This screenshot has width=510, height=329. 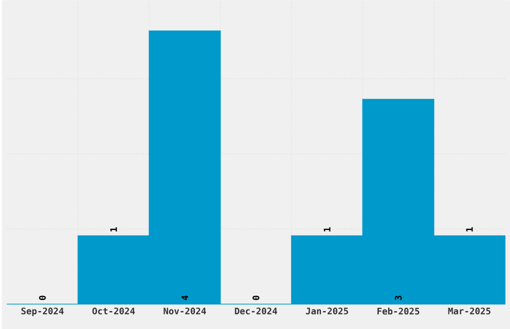 What do you see at coordinates (327, 311) in the screenshot?
I see `x-tick-label: Jan-2025` at bounding box center [327, 311].